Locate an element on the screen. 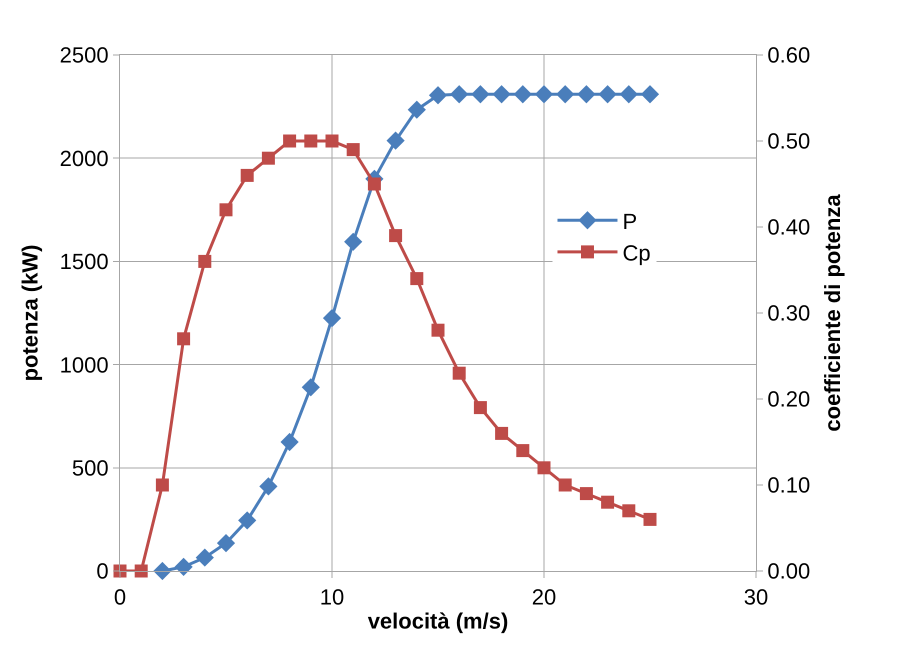 The image size is (906, 667). x-tick-label: 20 is located at coordinates (544, 597).